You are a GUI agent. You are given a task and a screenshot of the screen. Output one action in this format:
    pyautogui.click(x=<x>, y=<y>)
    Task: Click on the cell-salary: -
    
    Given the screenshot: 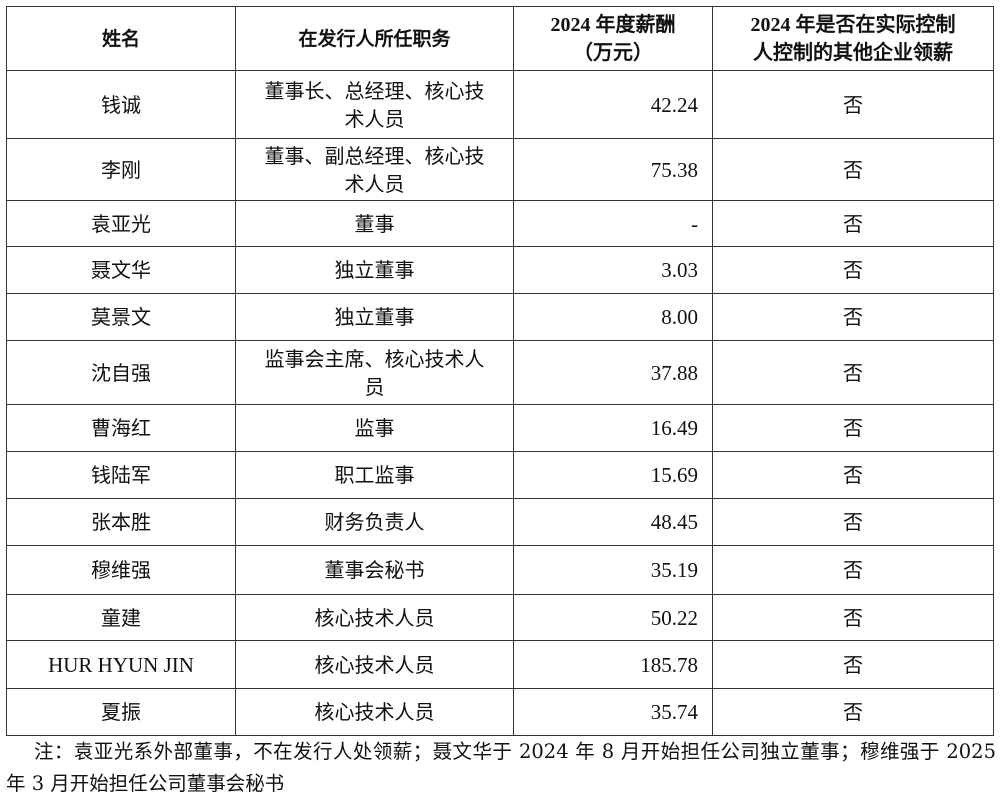 What is the action you would take?
    pyautogui.click(x=613, y=223)
    